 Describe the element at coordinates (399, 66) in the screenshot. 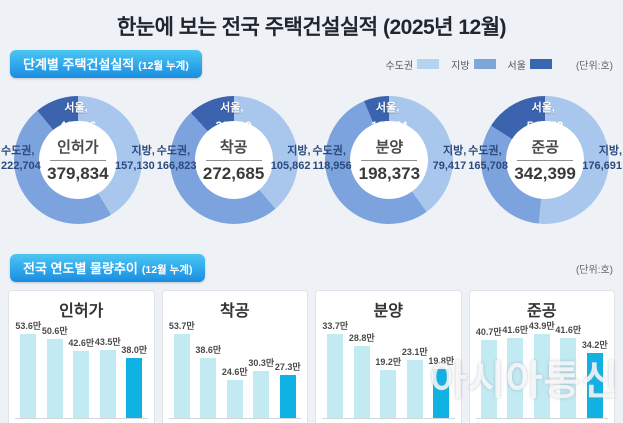

I see `legend-label: 수도권` at that location.